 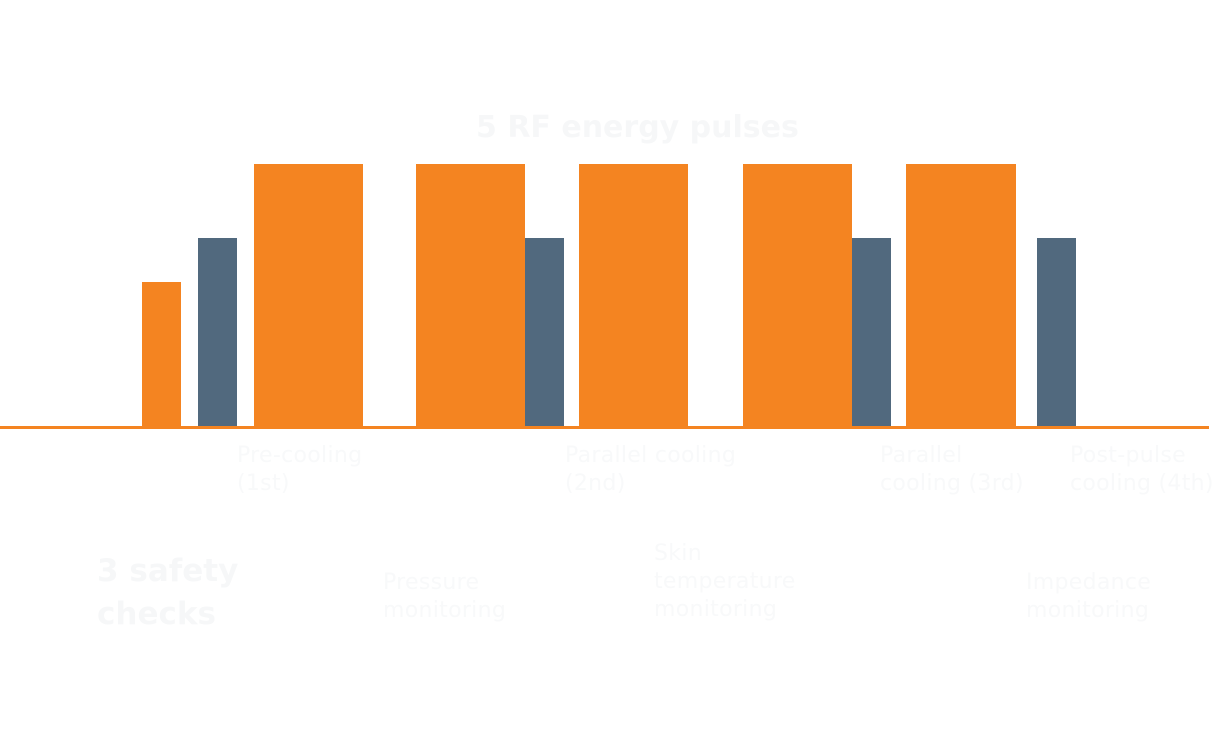 I want to click on cooling-label-post-pulse: Post-pulse cooling (4th), so click(x=1142, y=469).